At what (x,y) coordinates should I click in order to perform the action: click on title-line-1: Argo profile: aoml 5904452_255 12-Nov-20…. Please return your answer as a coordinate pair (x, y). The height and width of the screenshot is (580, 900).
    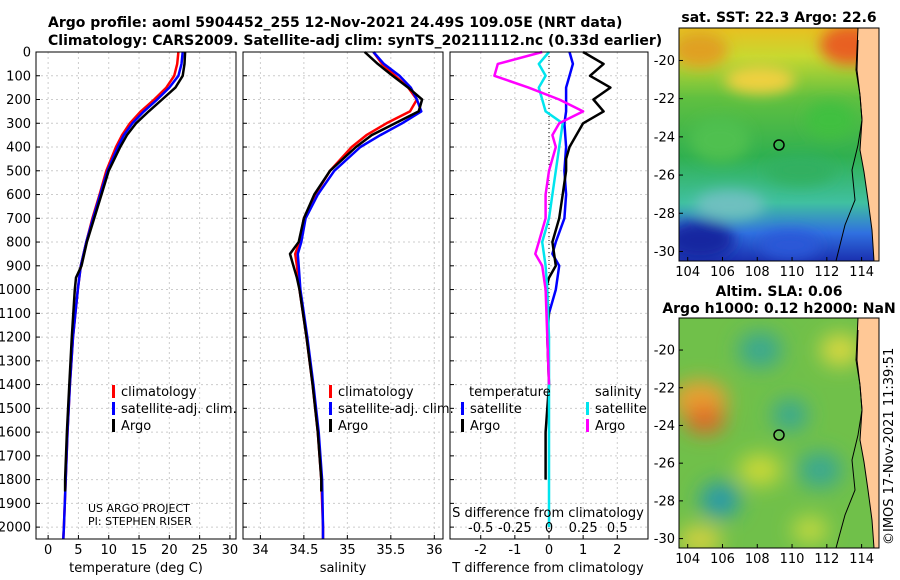
    Looking at the image, I should click on (335, 23).